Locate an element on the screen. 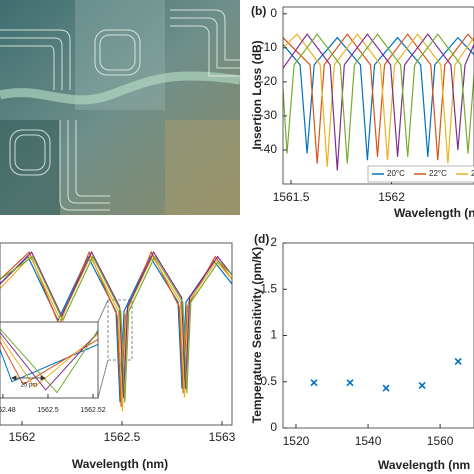 This screenshot has height=474, width=474. panel: 1562.48 1562.5 1562.52 25 pm is located at coordinates (53, 367).